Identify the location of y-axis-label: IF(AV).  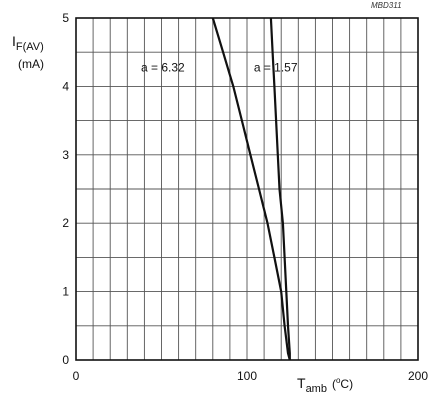
(28, 43).